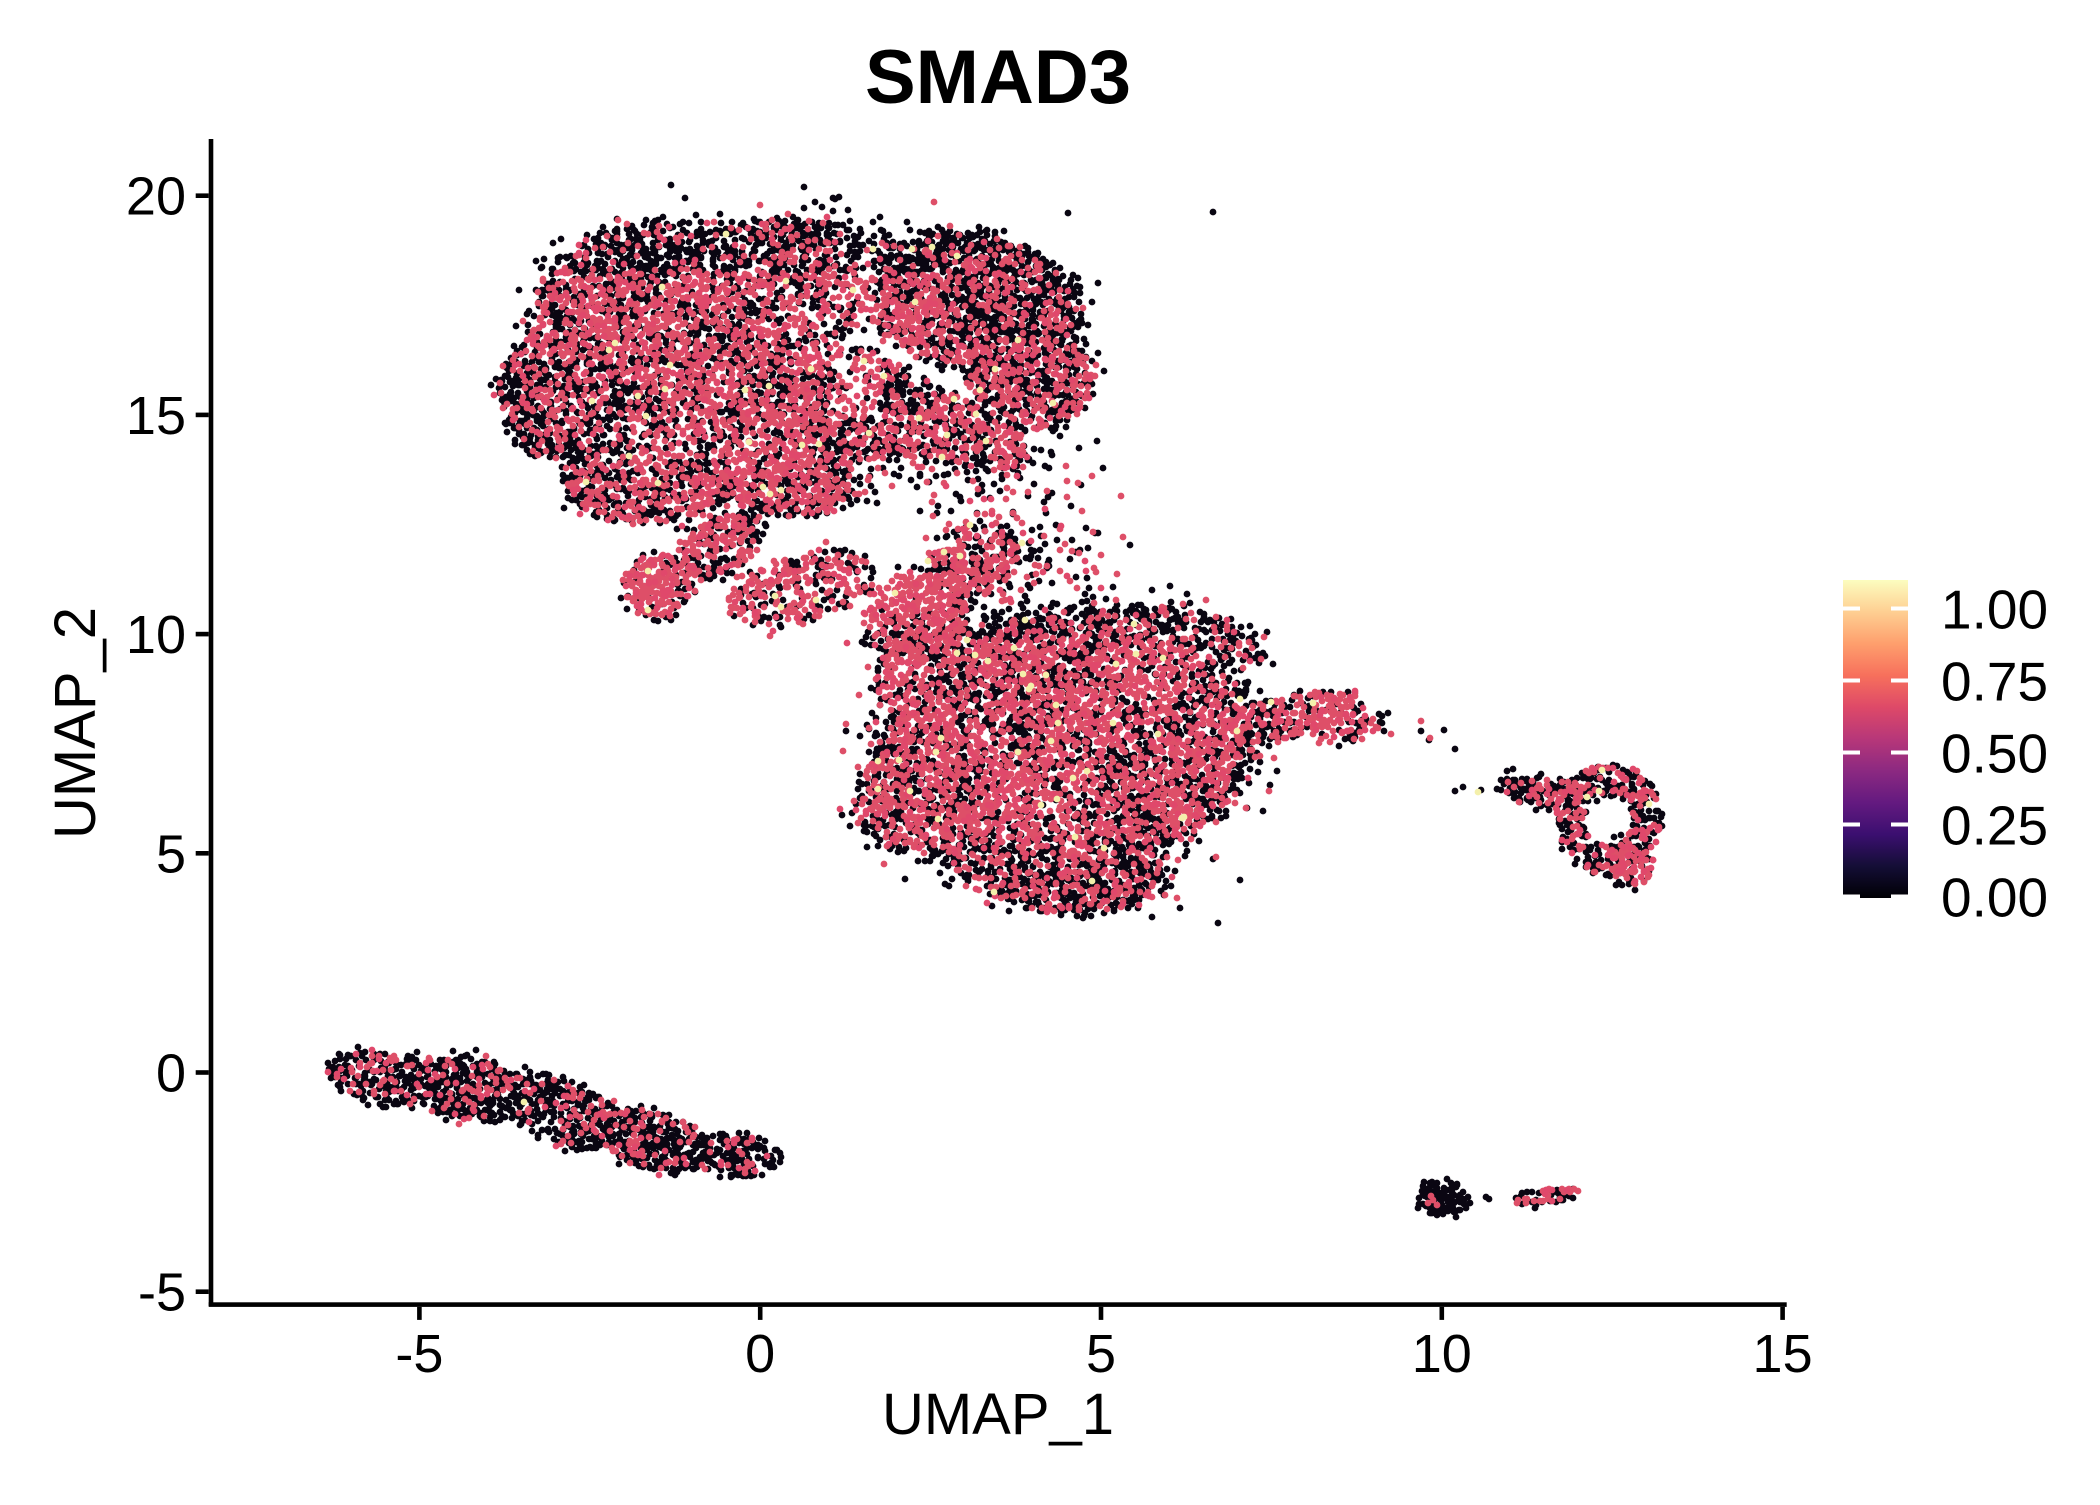 The height and width of the screenshot is (1505, 2100). Describe the element at coordinates (1994, 754) in the screenshot. I see `svg-text: 0.50` at that location.